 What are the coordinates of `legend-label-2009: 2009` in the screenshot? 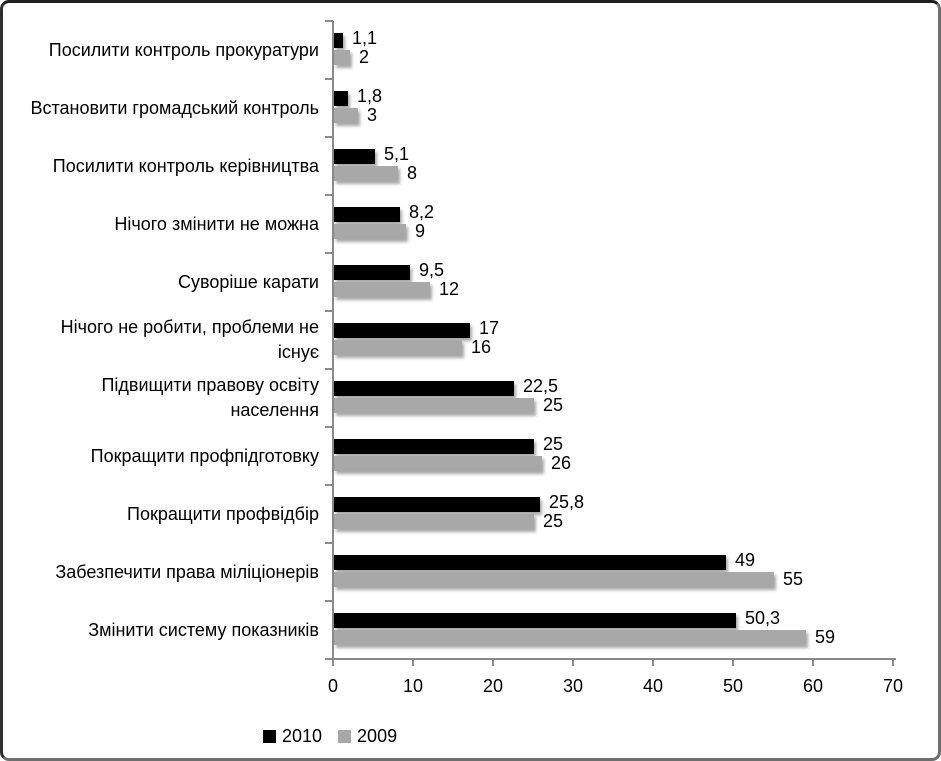 It's located at (377, 736).